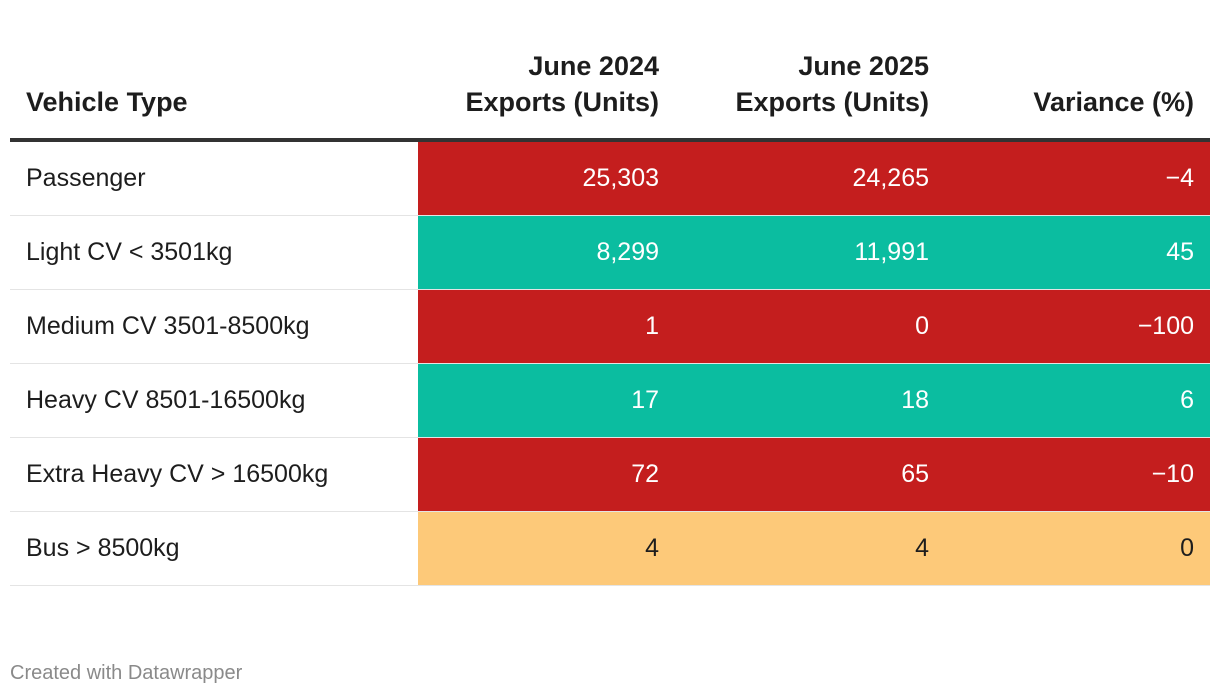 The height and width of the screenshot is (698, 1220). What do you see at coordinates (546, 400) in the screenshot?
I see `cell-june-2024: 17` at bounding box center [546, 400].